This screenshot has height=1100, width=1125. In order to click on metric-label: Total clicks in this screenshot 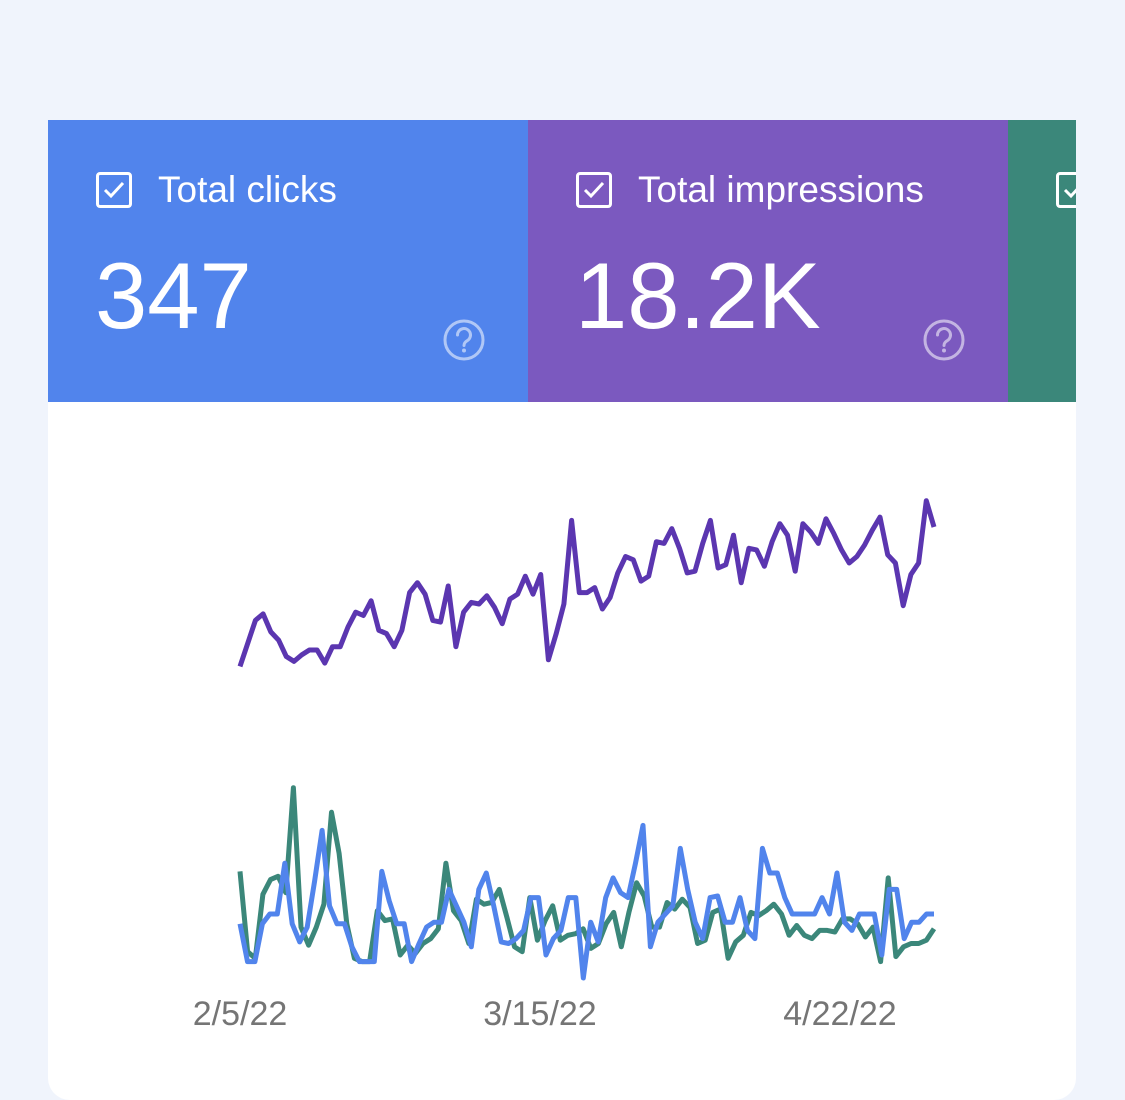, I will do `click(247, 189)`.